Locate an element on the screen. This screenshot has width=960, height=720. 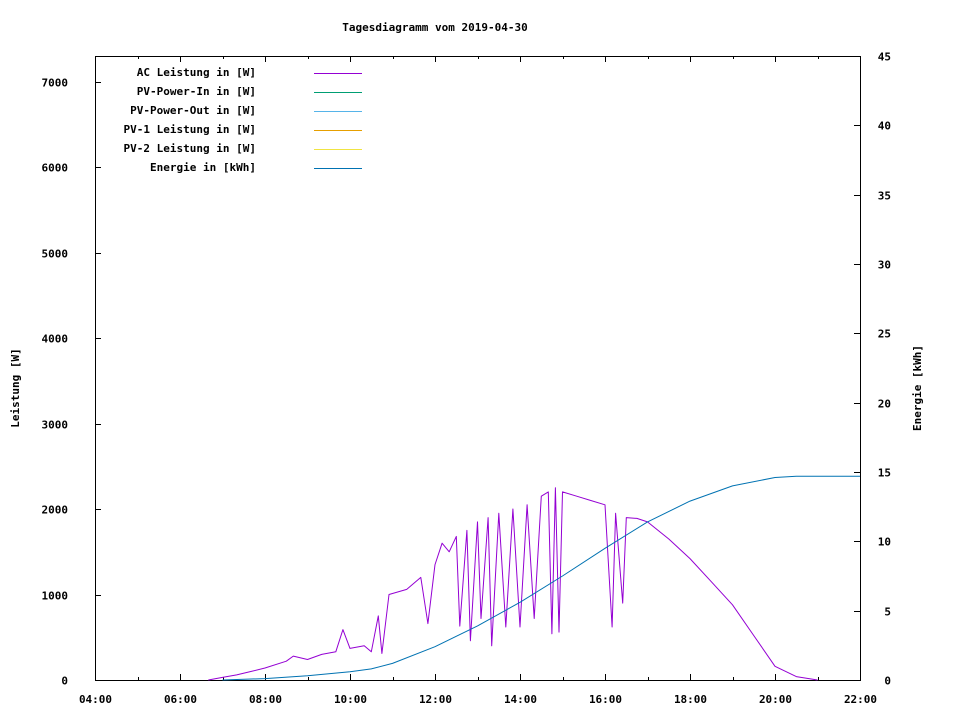
y2-tick-label: 25 is located at coordinates (884, 334).